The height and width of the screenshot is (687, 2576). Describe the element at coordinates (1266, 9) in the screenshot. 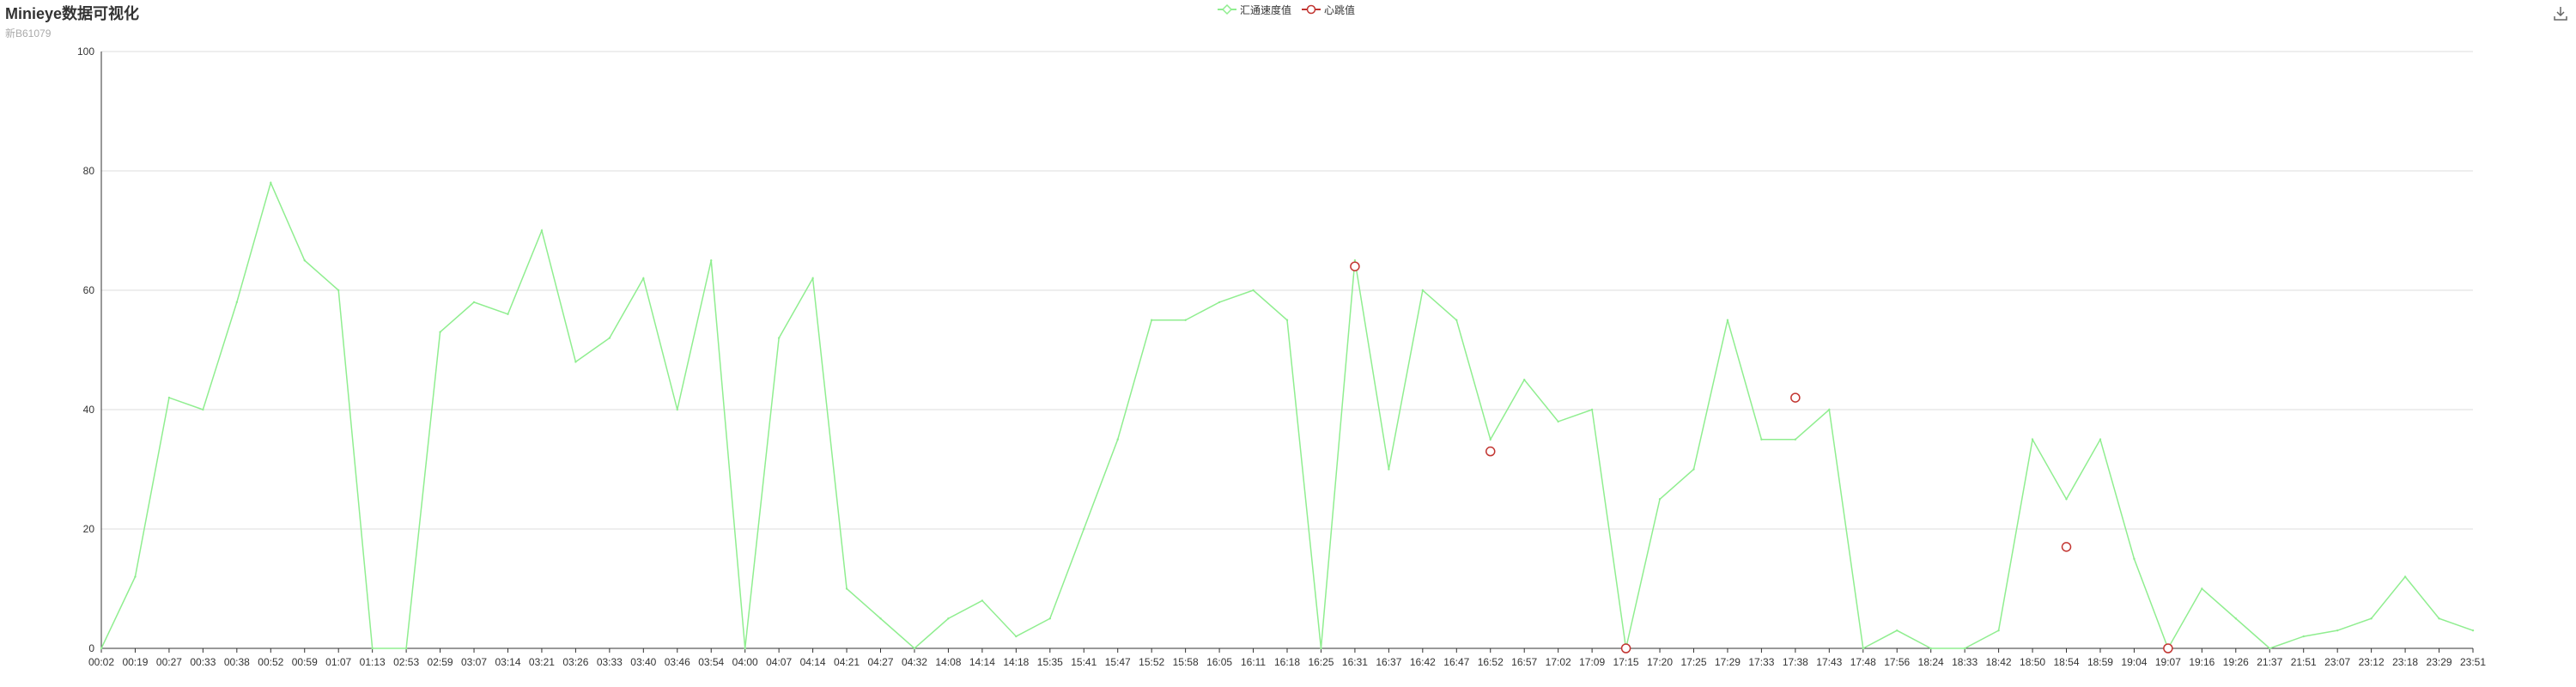

I see `legend-label-speed: 汇通速度值` at that location.